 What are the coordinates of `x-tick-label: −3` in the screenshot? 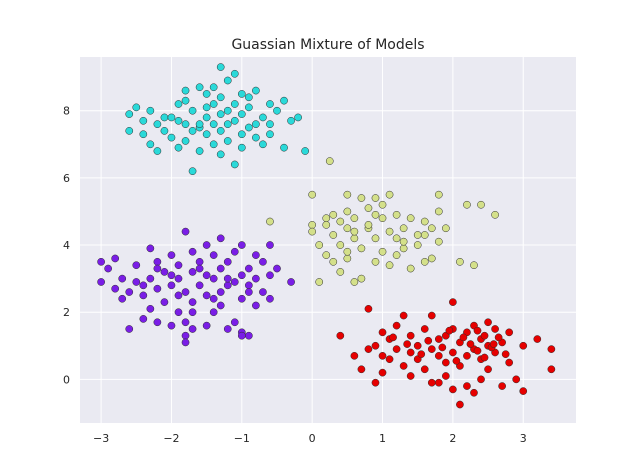 It's located at (101, 438).